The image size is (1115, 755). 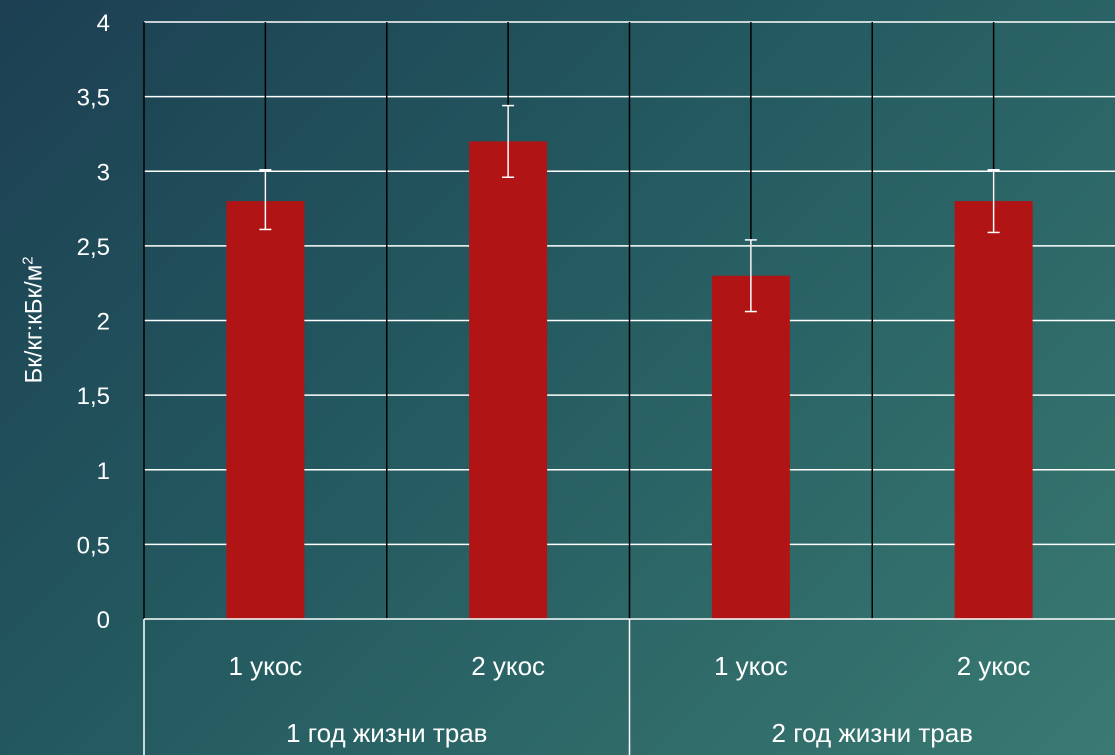 What do you see at coordinates (93, 545) in the screenshot?
I see `y-tick-label: 0,5` at bounding box center [93, 545].